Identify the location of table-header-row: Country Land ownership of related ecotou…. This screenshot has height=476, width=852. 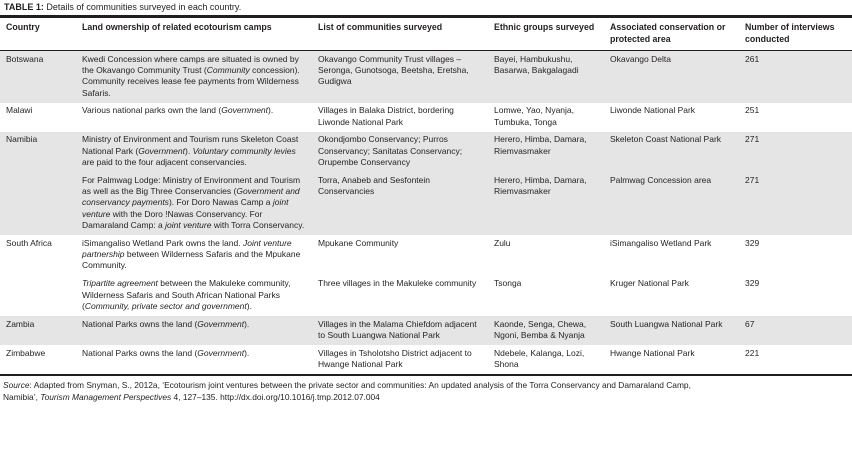
(426, 35).